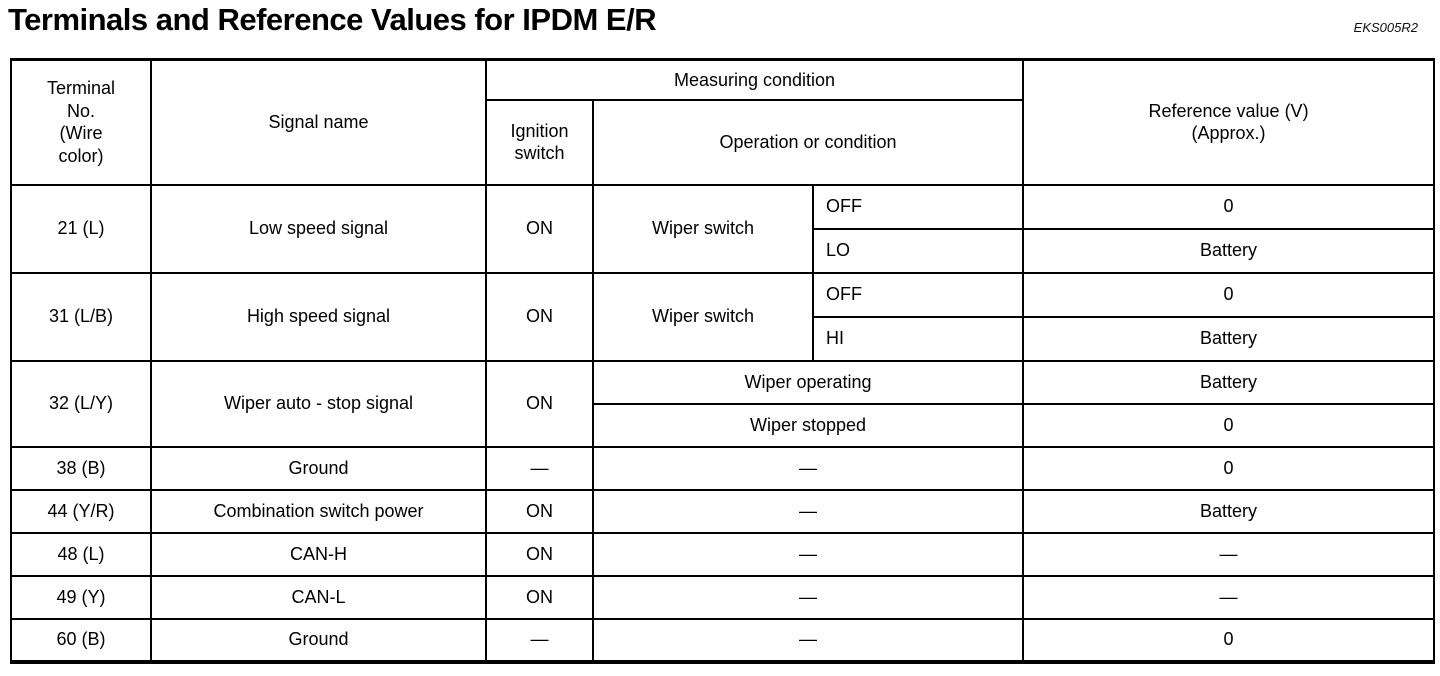 This screenshot has height=676, width=1440. Describe the element at coordinates (81, 511) in the screenshot. I see `terminal-cell: 44 (Y/R)` at that location.